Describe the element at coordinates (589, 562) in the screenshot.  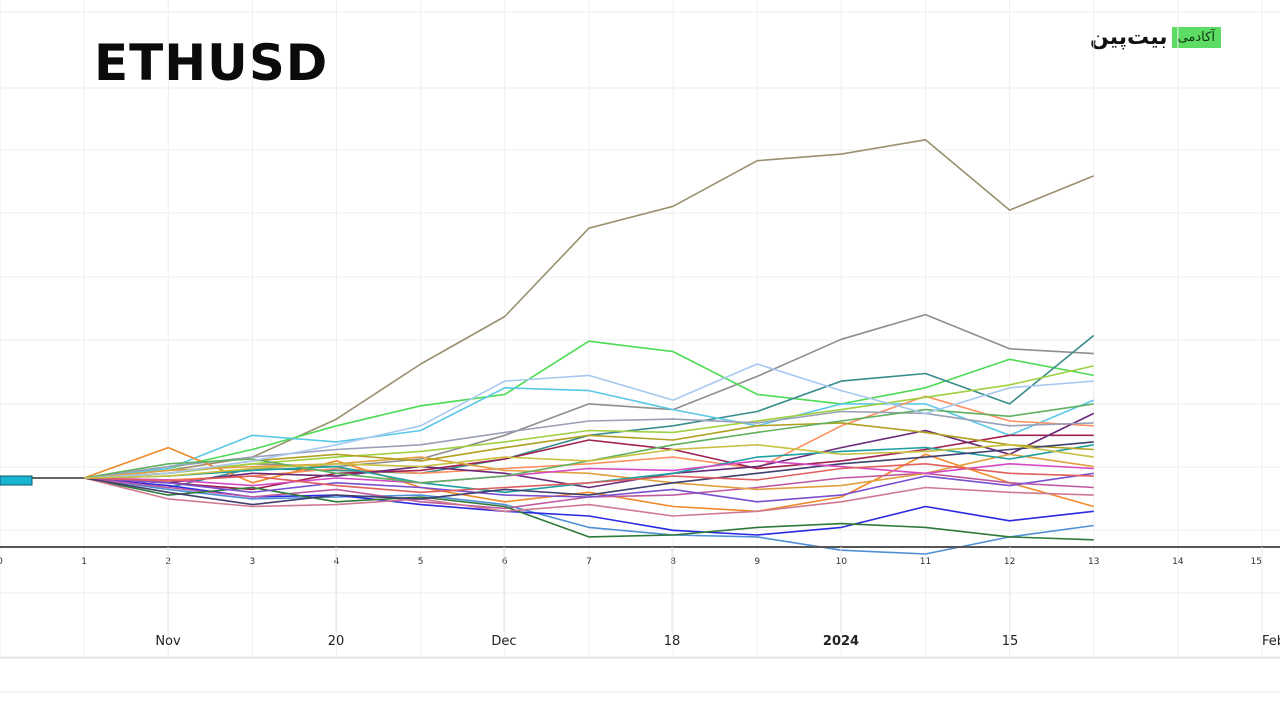
I see `x-tick-index-7: 7` at that location.